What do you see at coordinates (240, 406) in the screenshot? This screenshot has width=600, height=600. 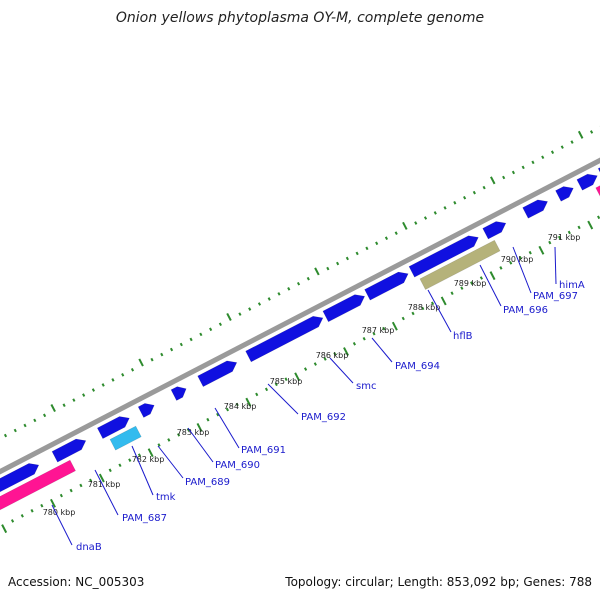 I see `kbp-marker-label: 784 kbp` at bounding box center [240, 406].